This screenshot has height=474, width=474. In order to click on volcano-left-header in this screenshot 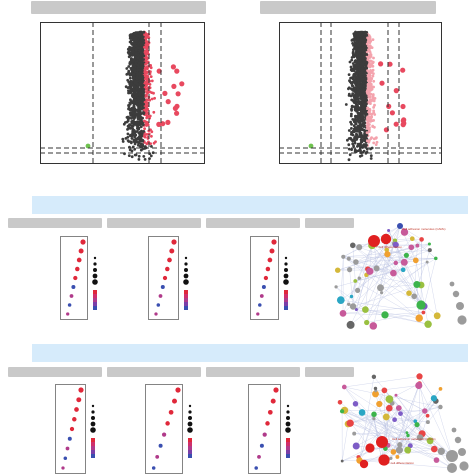, I will do `click(118, 7)`.